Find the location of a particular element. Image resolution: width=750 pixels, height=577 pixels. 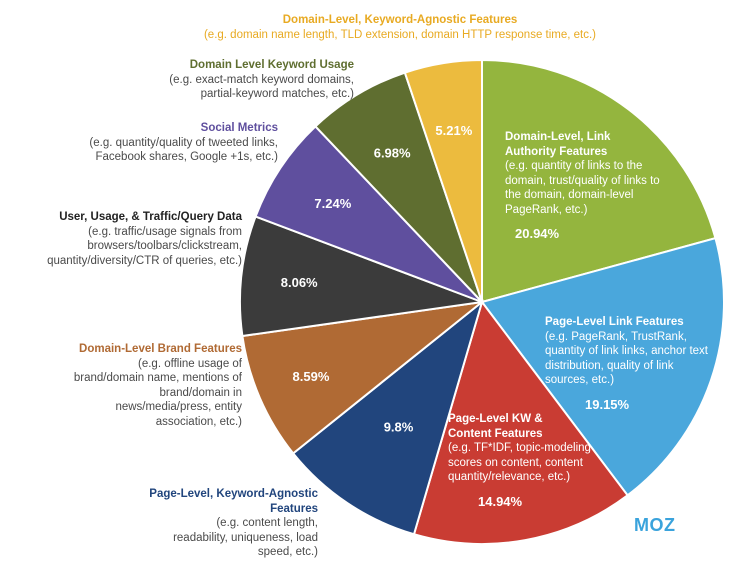

pie-value-label-3: 9.8% is located at coordinates (399, 427).